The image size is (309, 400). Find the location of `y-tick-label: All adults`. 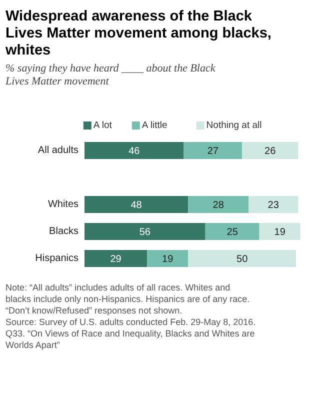

y-tick-label: All adults is located at coordinates (58, 150).